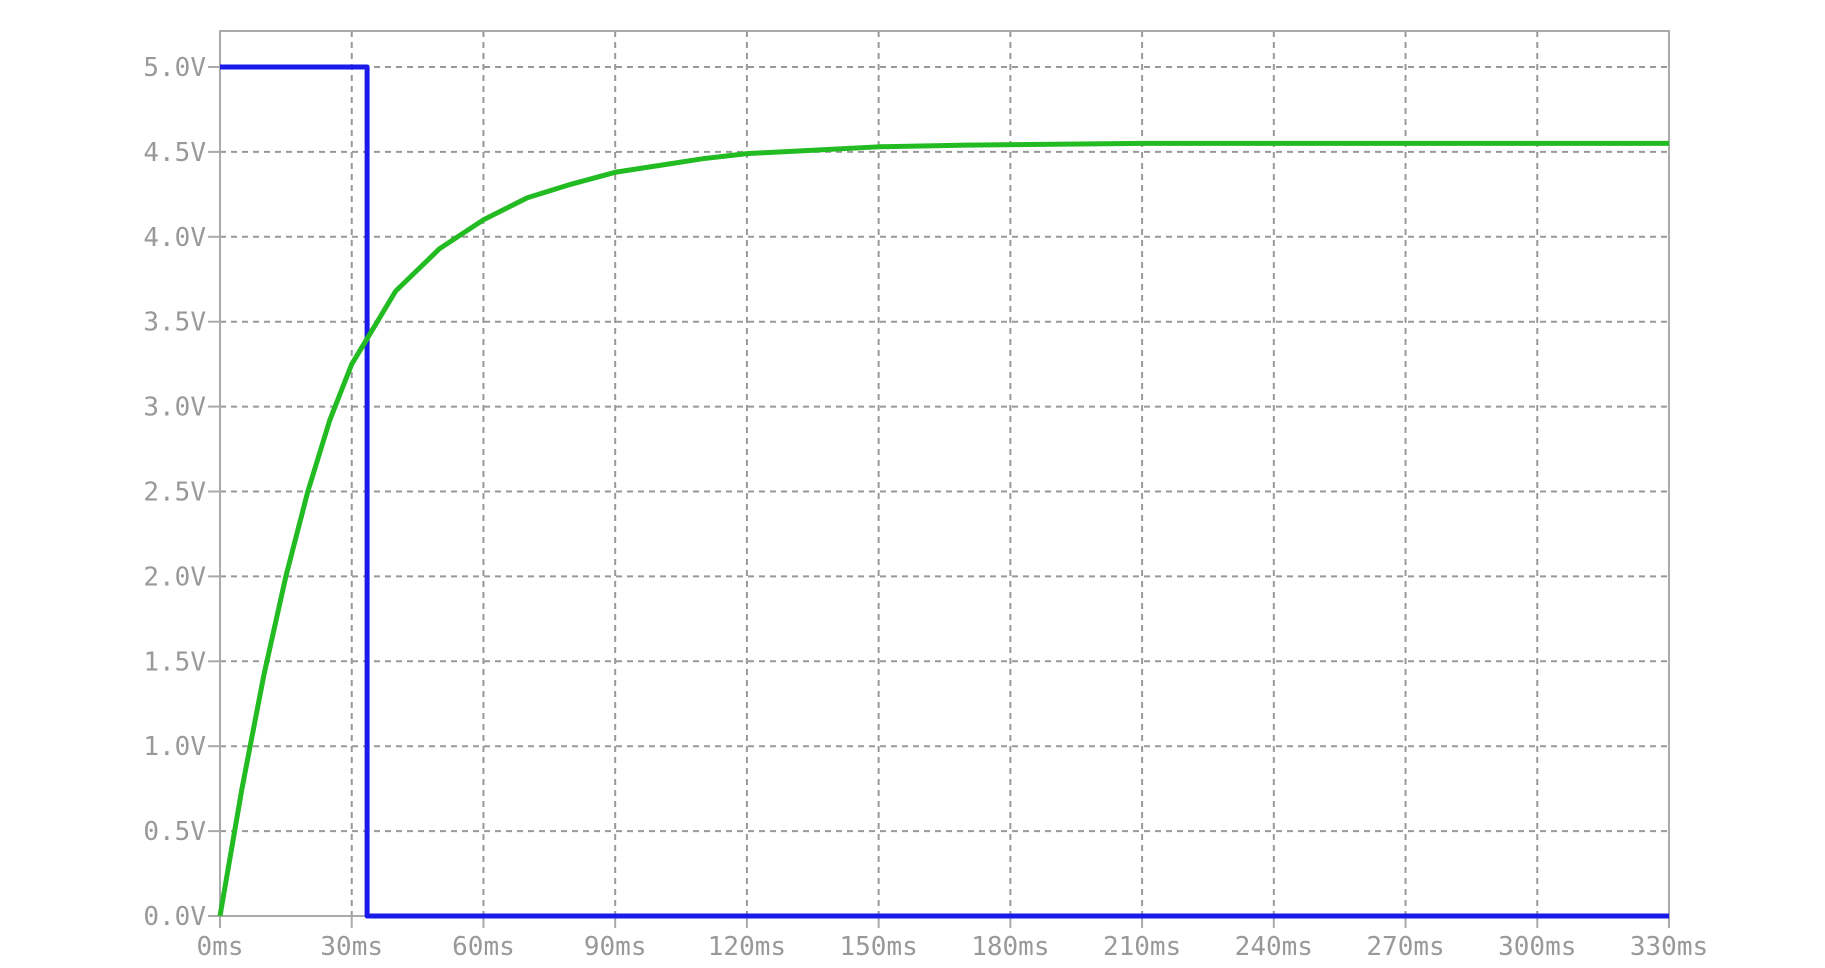 This screenshot has height=968, width=1825. What do you see at coordinates (615, 947) in the screenshot?
I see `x-tick-label: 90ms` at bounding box center [615, 947].